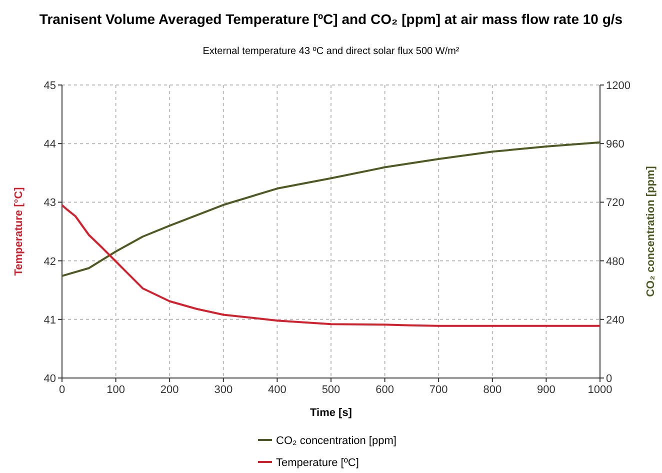 Image resolution: width=662 pixels, height=473 pixels. Describe the element at coordinates (546, 390) in the screenshot. I see `x-tick-label: 900` at that location.